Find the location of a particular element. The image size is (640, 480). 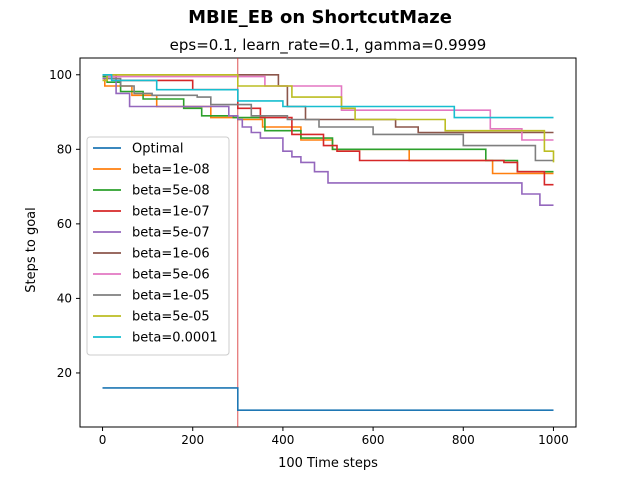

x-tick-label: 800 is located at coordinates (463, 440).